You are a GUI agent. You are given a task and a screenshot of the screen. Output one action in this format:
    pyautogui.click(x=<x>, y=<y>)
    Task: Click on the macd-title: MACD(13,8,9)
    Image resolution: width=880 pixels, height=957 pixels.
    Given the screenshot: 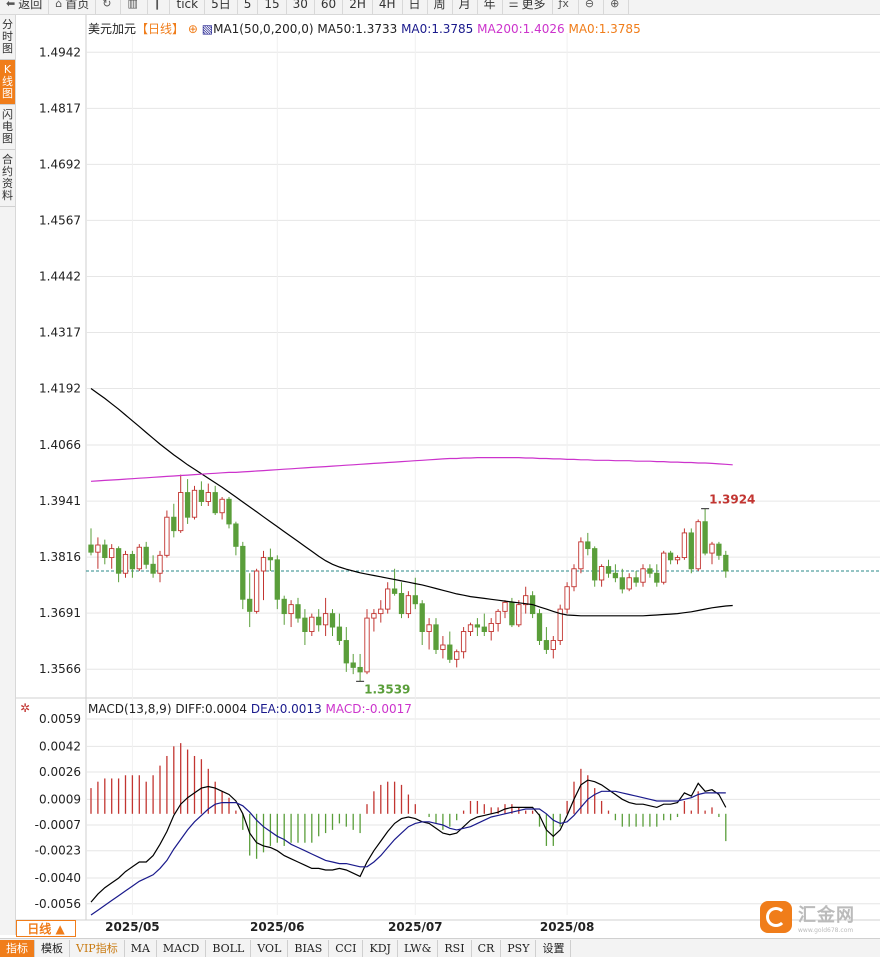 What is the action you would take?
    pyautogui.click(x=130, y=709)
    